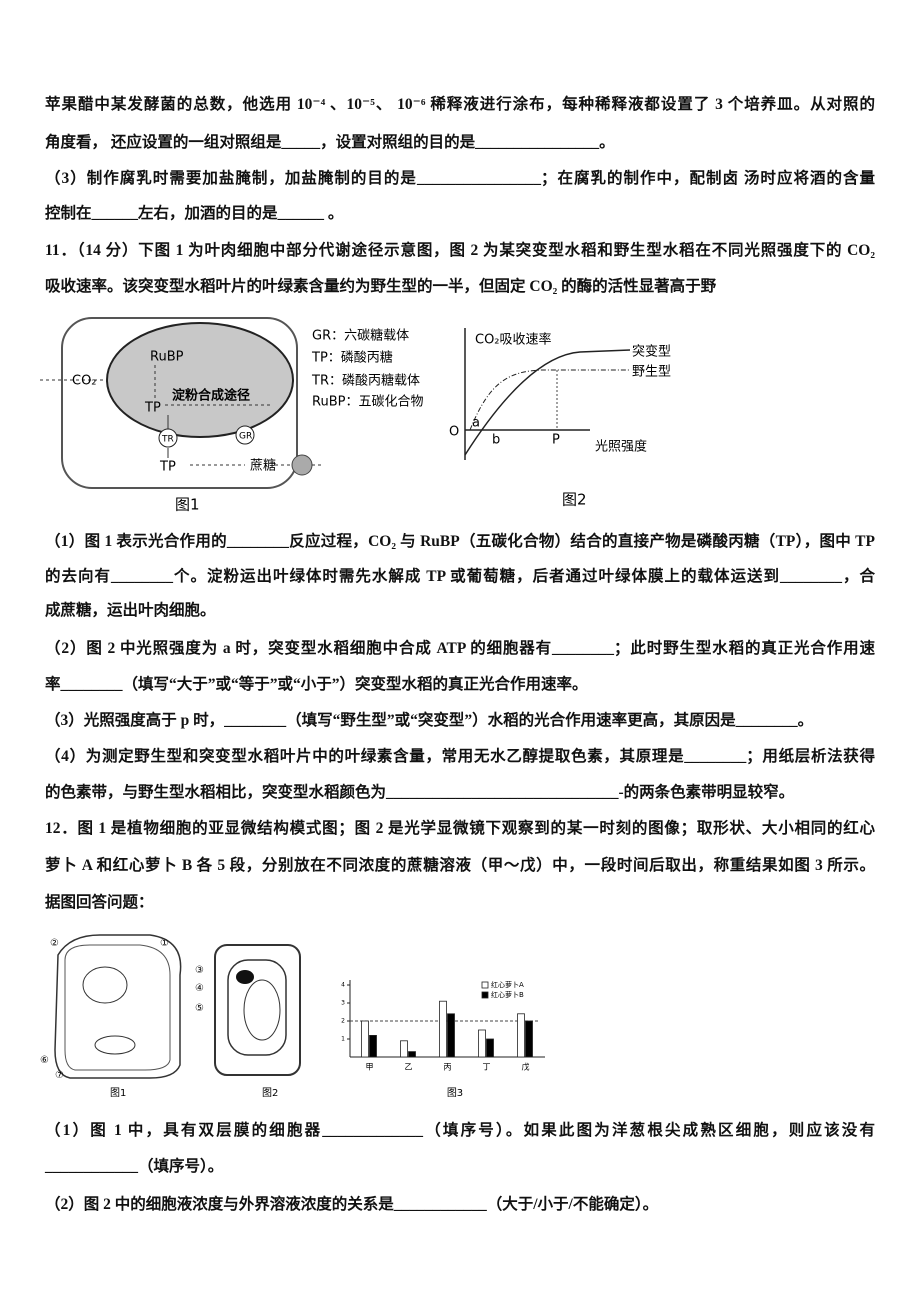 The image size is (920, 1302). Describe the element at coordinates (134, 1166) in the screenshot. I see `text-line: ____________（填序号）。` at that location.